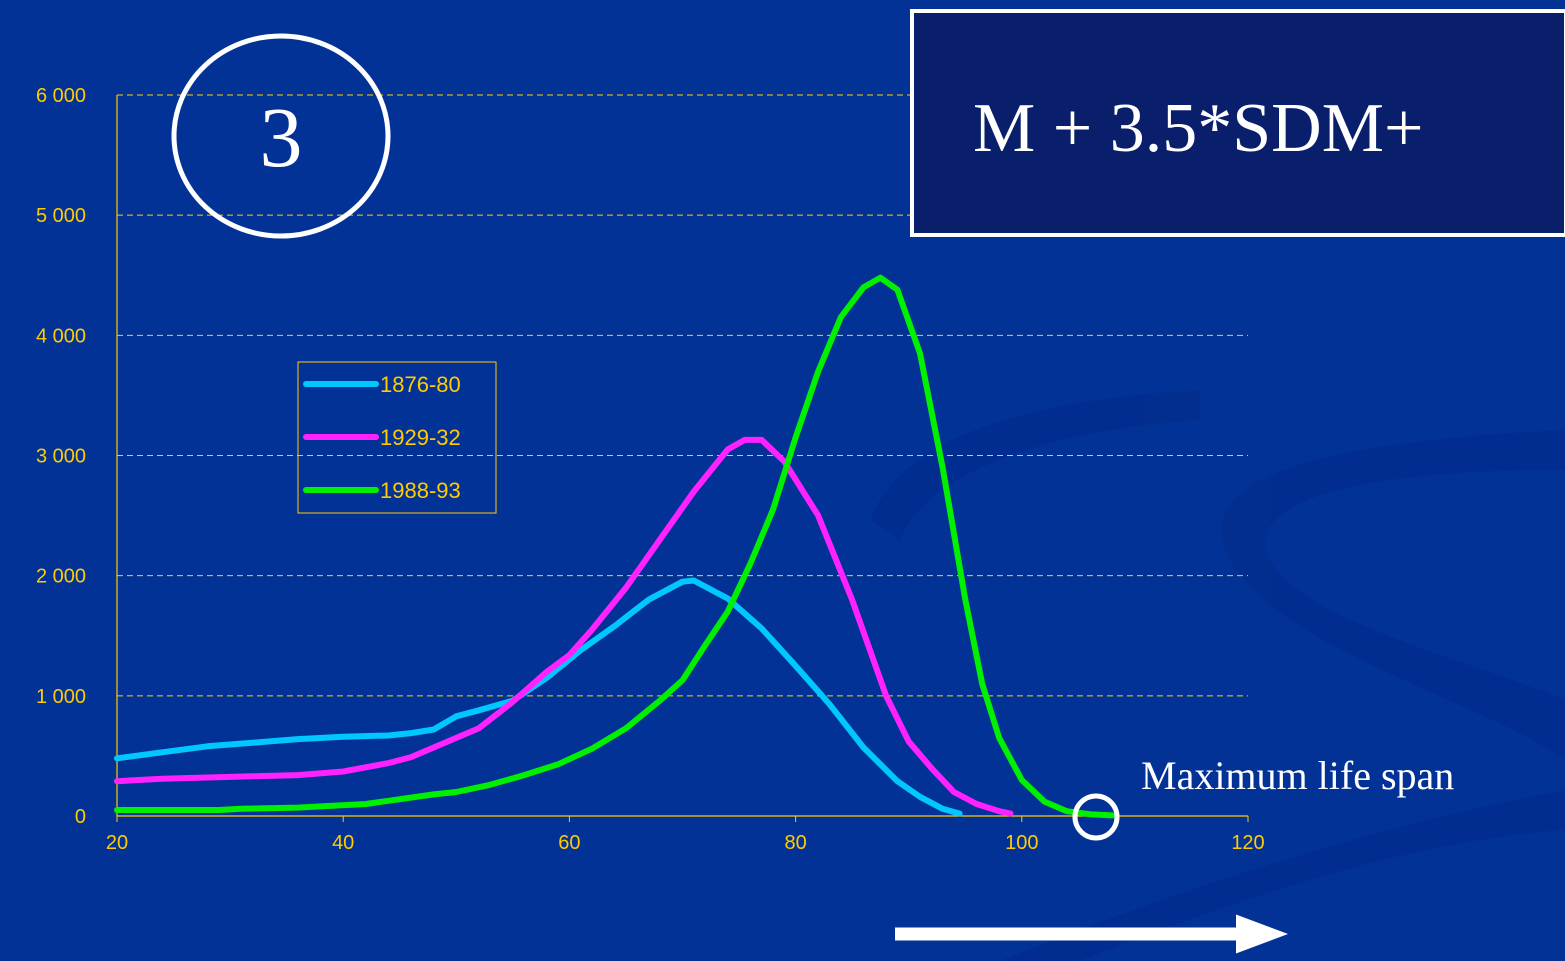 The width and height of the screenshot is (1565, 961). I want to click on legend-label: 1876-80, so click(420, 384).